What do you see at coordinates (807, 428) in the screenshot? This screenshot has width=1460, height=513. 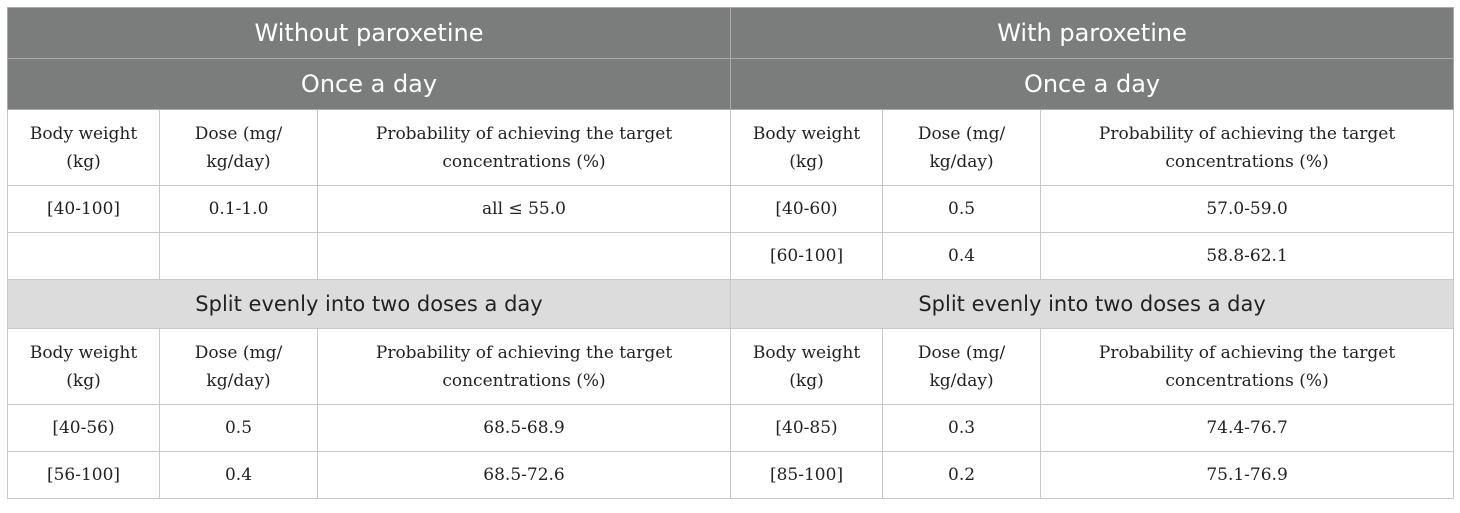 I see `cell-body-weight: [40-85)` at bounding box center [807, 428].